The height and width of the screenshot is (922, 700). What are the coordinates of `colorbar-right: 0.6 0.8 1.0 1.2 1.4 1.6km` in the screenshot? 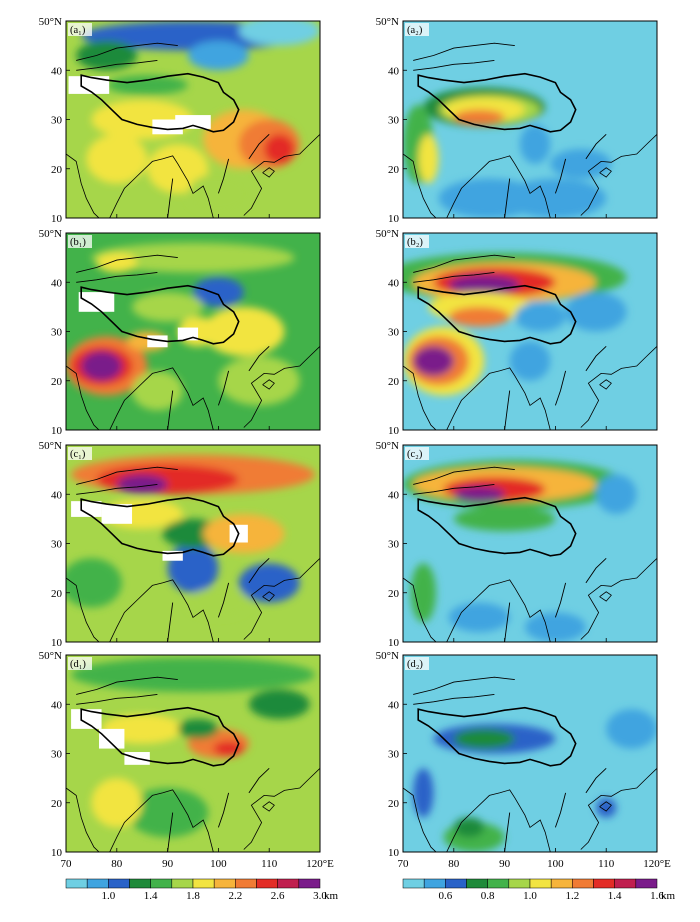 It's located at (539, 890).